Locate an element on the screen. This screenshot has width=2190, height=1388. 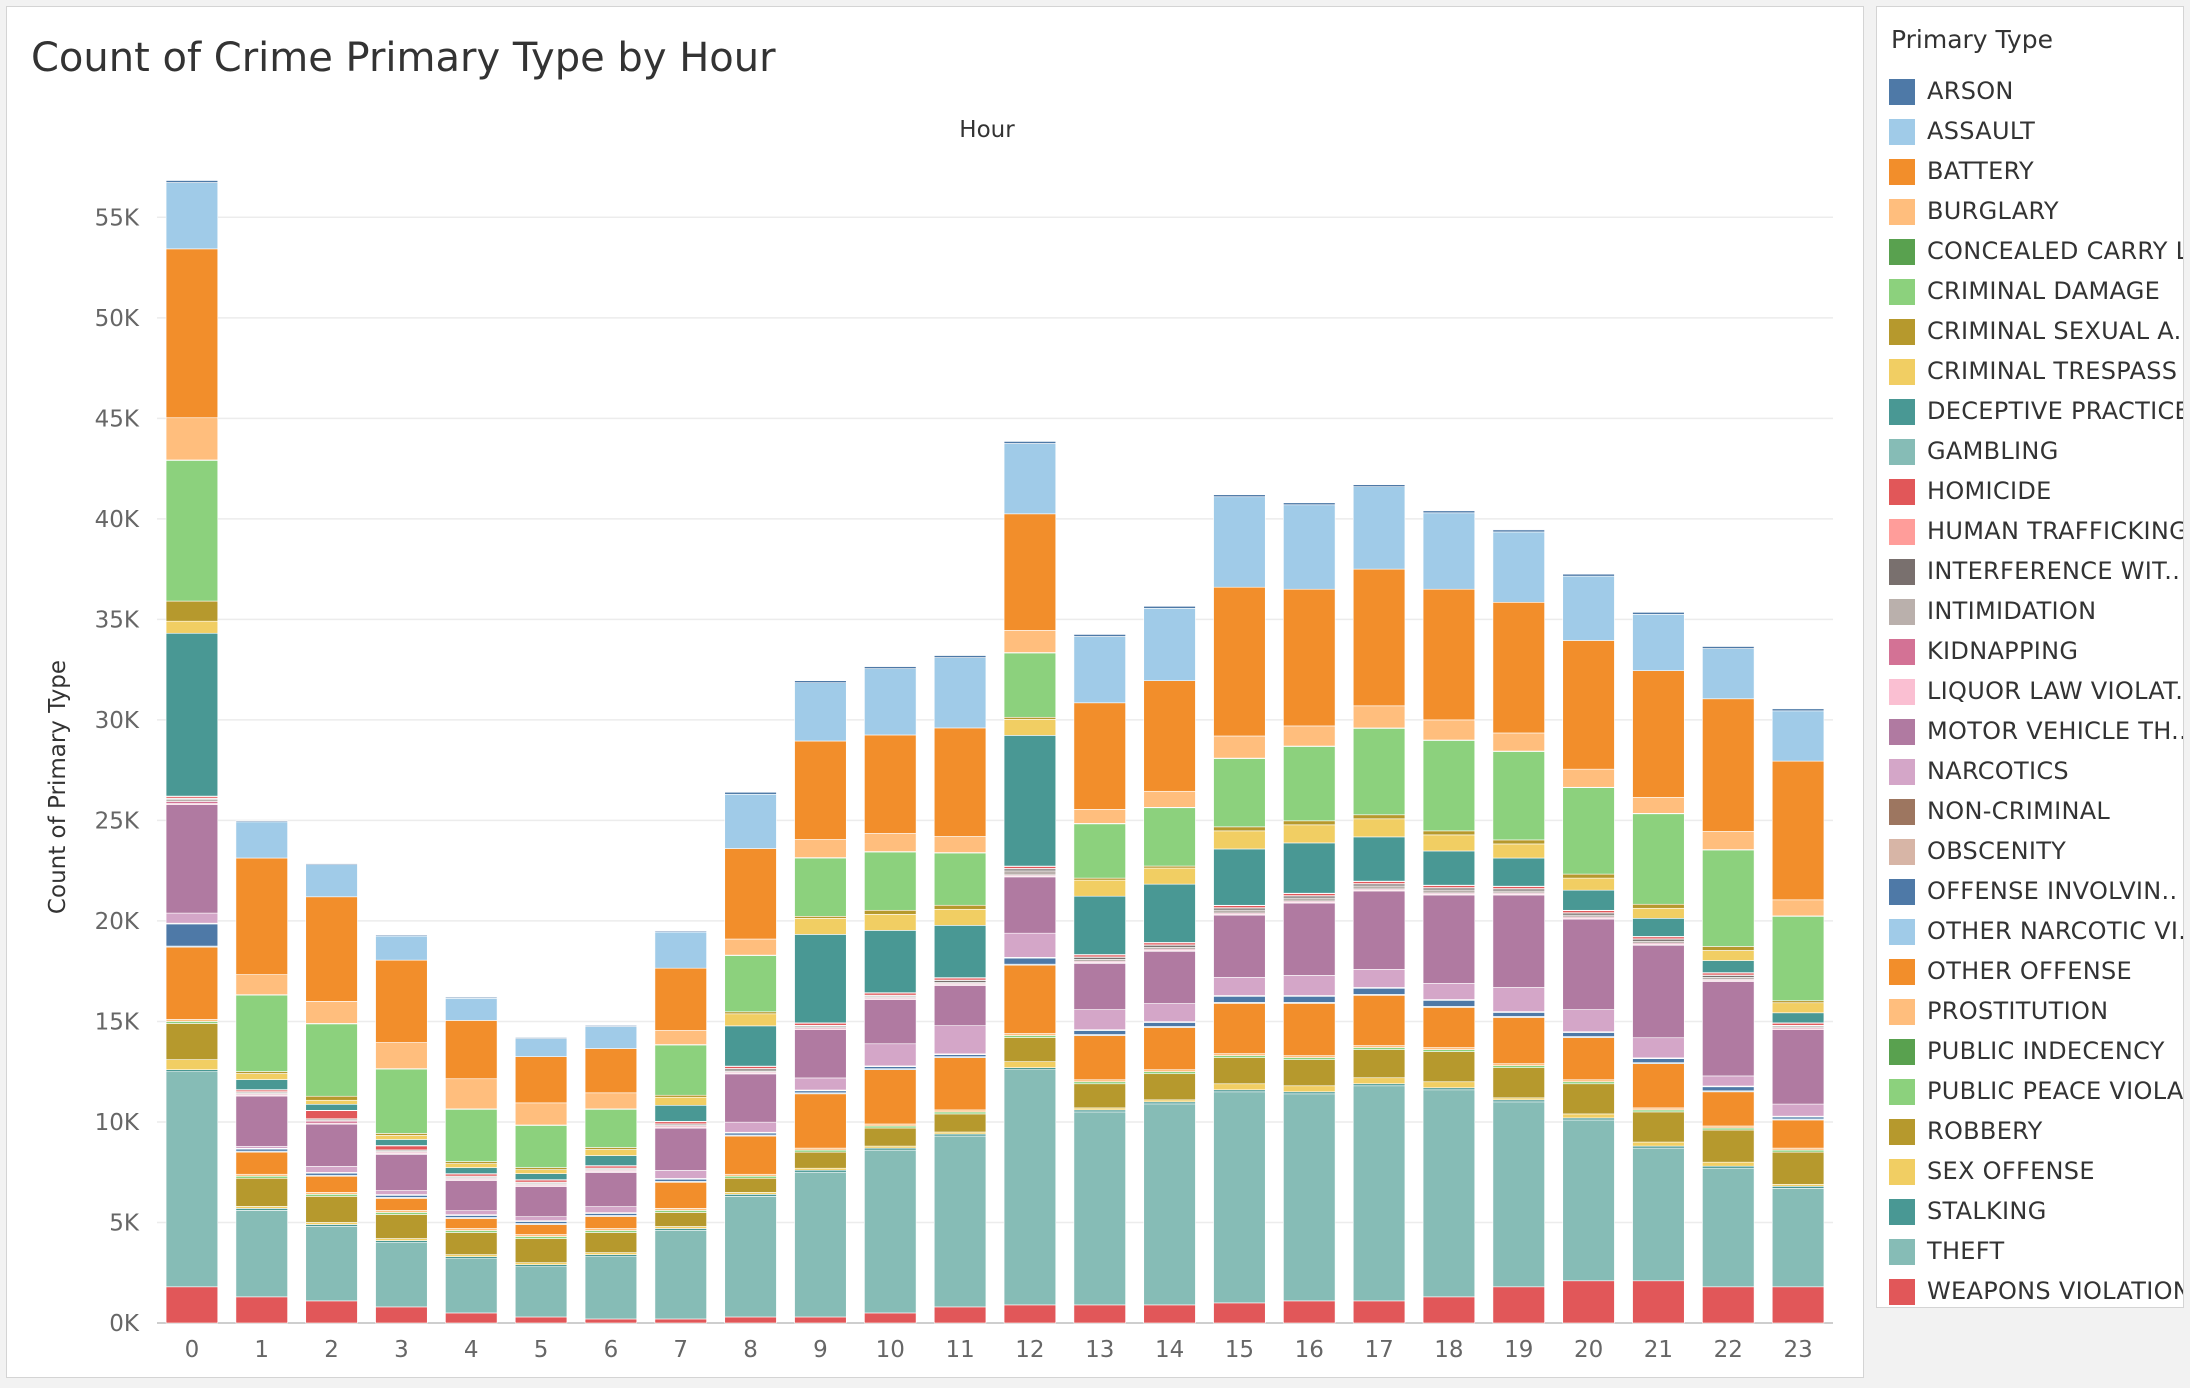
legend-item: HOMICIDE is located at coordinates (2036, 493).